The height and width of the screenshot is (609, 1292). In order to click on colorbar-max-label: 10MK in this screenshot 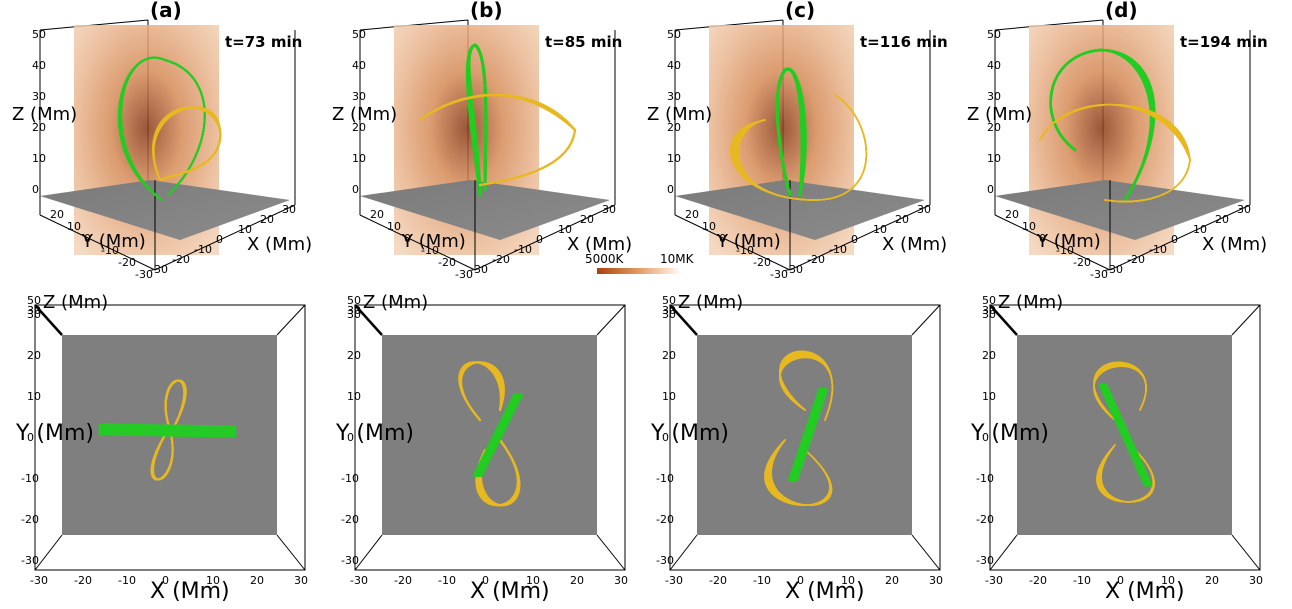, I will do `click(677, 259)`.